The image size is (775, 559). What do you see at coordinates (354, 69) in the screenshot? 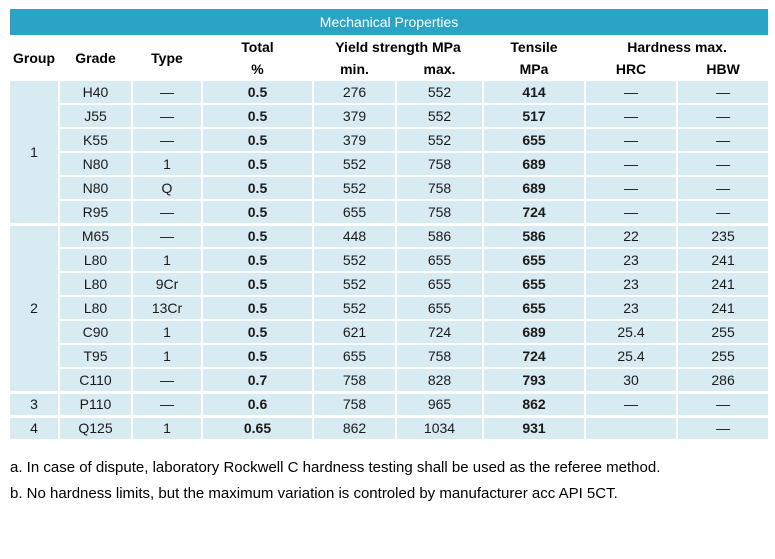
I see `col-header-yield-min: min.` at bounding box center [354, 69].